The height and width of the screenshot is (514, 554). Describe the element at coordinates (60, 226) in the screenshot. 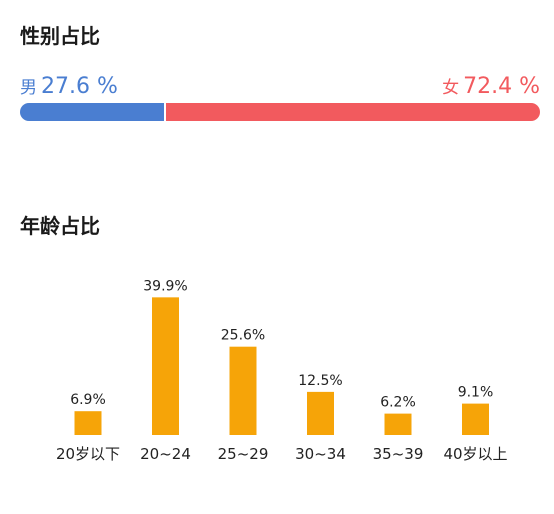

I see `age-section-title: 年龄占比` at that location.